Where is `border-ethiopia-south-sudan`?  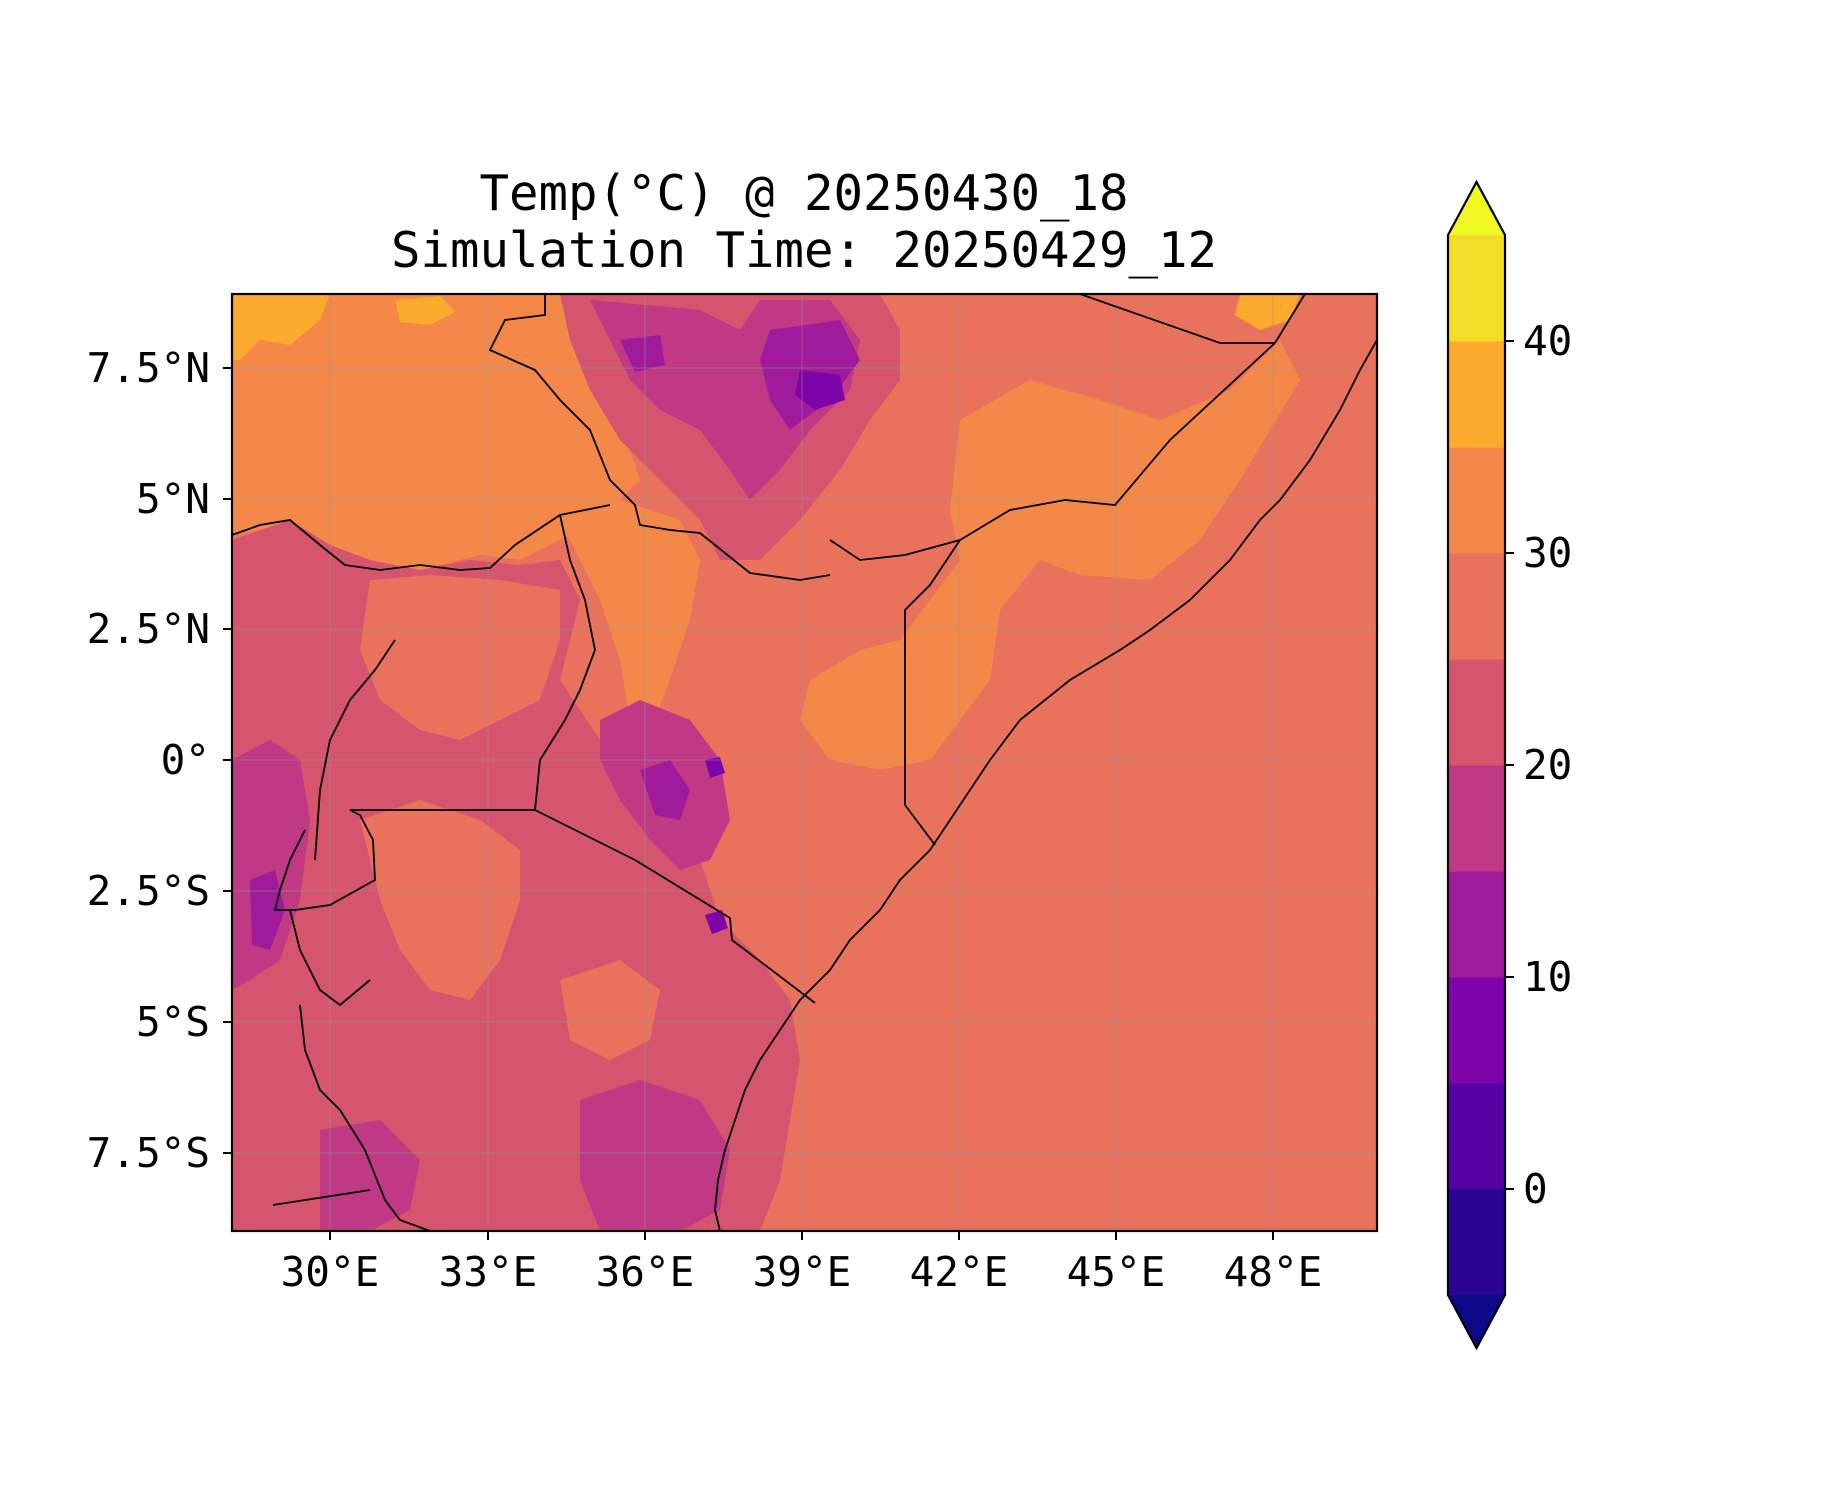
border-ethiopia-south-sudan is located at coordinates (659, 437).